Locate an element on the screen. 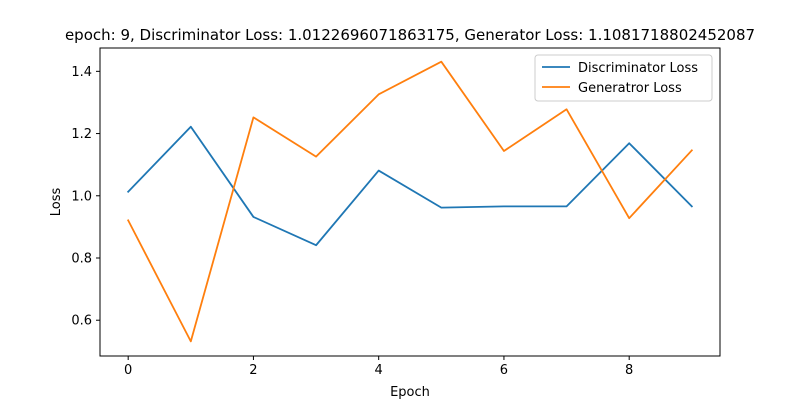 This screenshot has width=800, height=400. y-tick-label: 1.4 is located at coordinates (81, 72).